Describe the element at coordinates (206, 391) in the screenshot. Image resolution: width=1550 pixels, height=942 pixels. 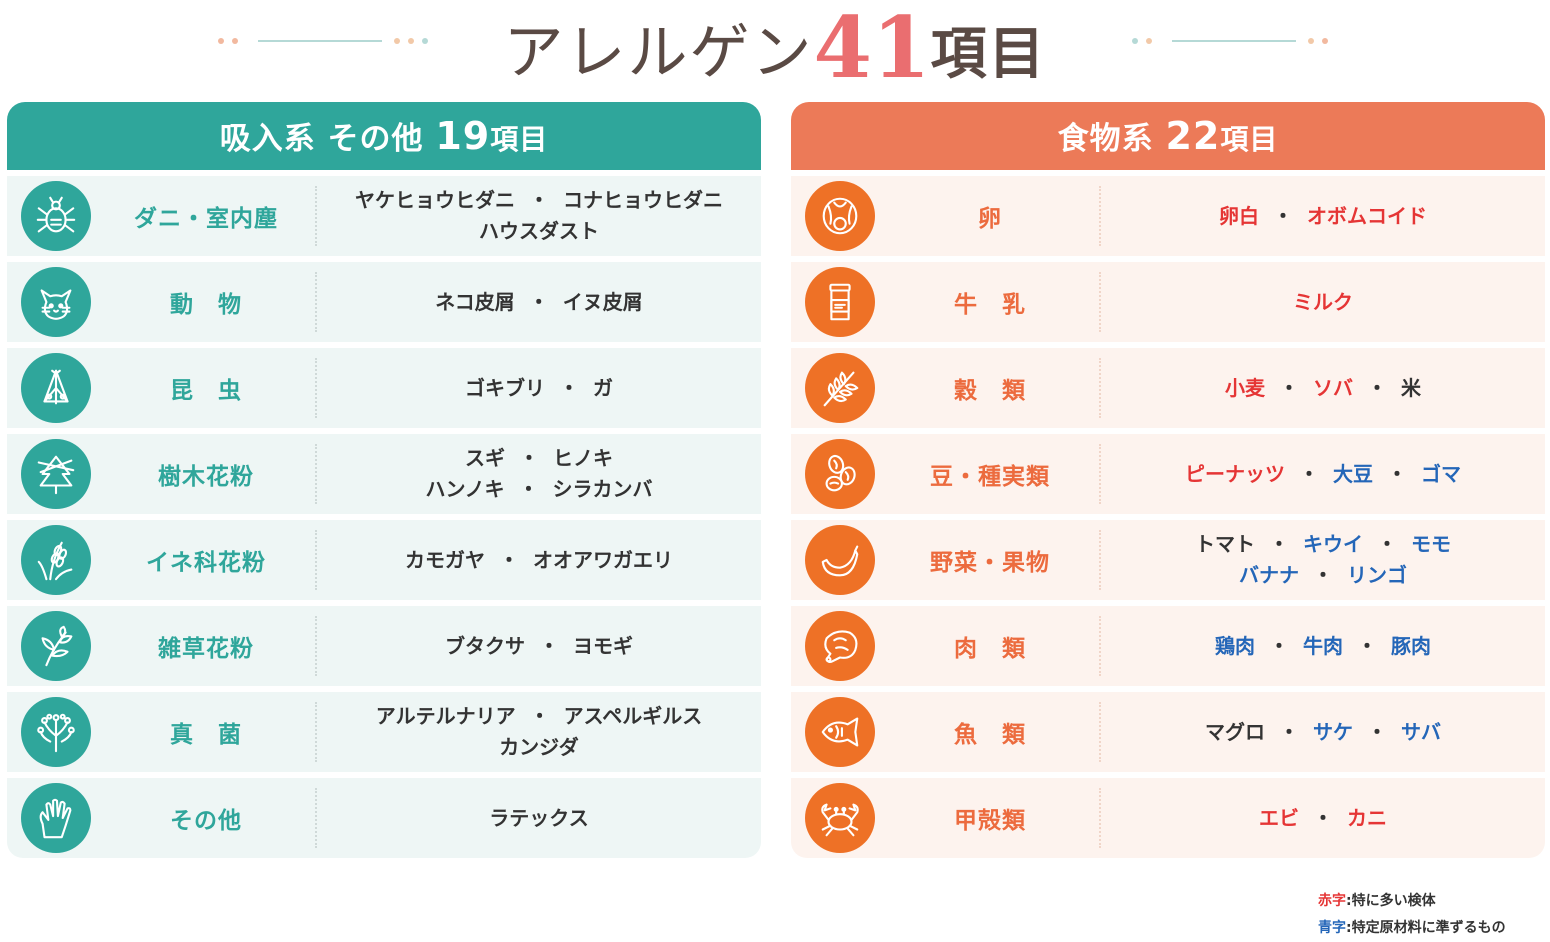
I see `category-label: 昆 虫` at that location.